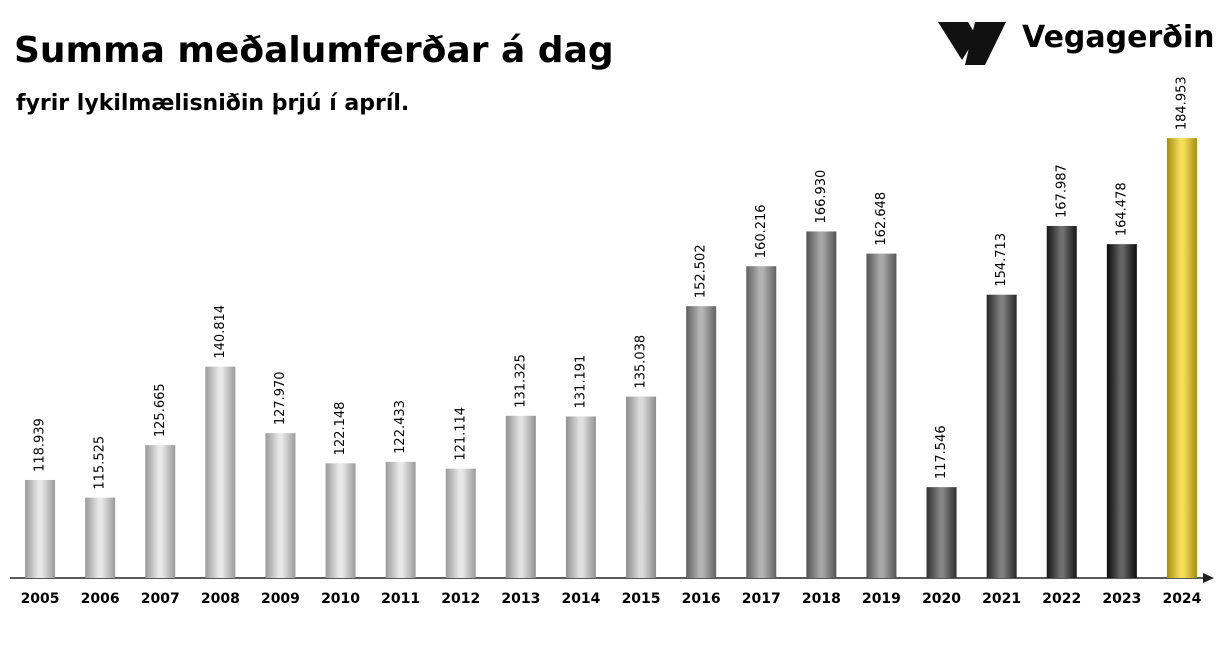  Describe the element at coordinates (280, 398) in the screenshot. I see `value-label: 127.970` at that location.